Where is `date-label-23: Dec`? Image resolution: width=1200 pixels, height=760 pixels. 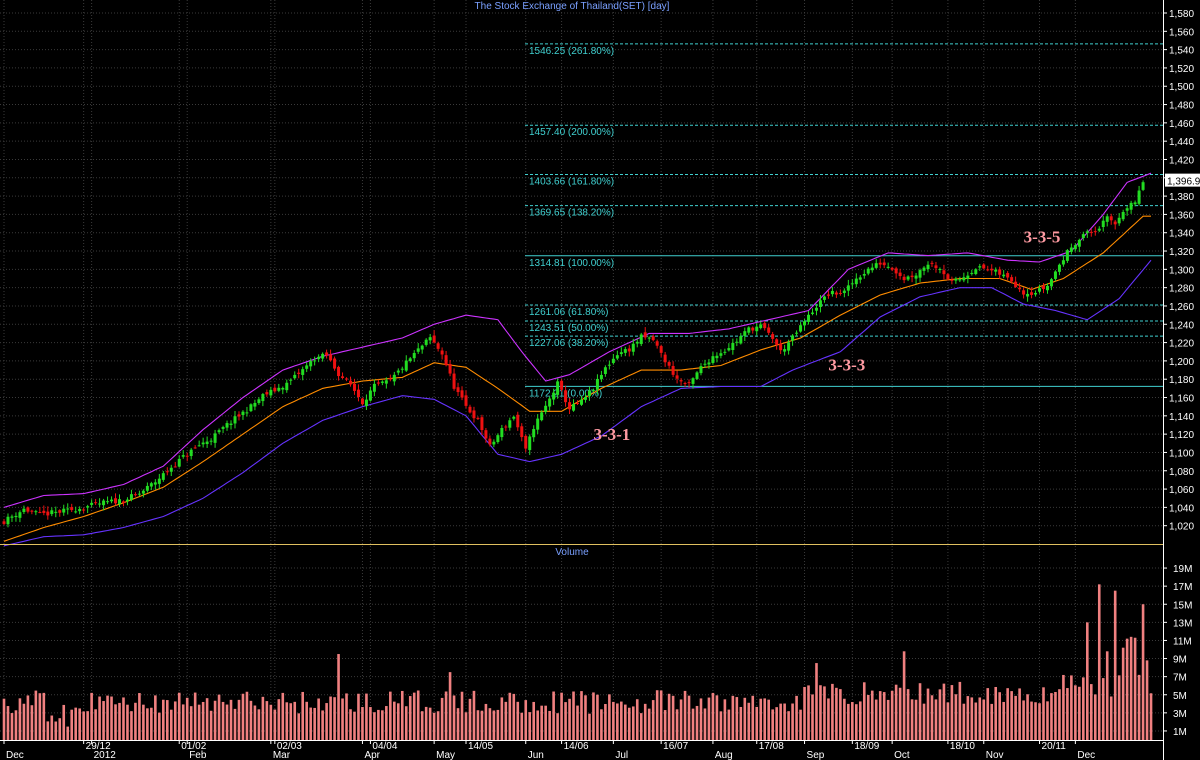
date-label-23: Dec is located at coordinates (1086, 755).